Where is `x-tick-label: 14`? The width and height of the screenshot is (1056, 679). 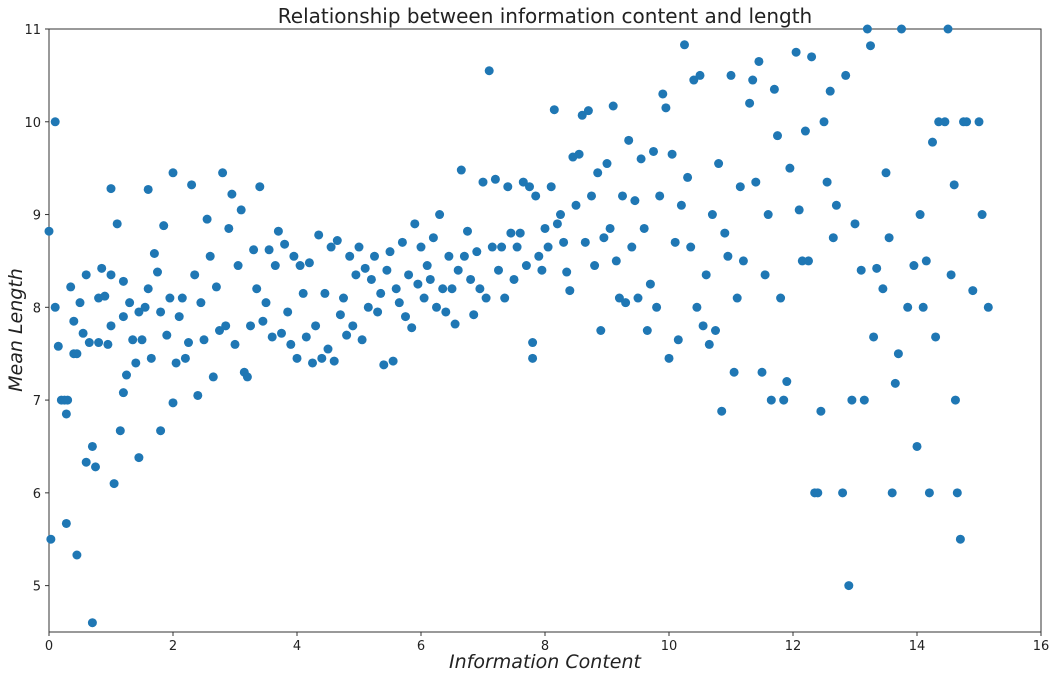
x-tick-label: 14 is located at coordinates (917, 646).